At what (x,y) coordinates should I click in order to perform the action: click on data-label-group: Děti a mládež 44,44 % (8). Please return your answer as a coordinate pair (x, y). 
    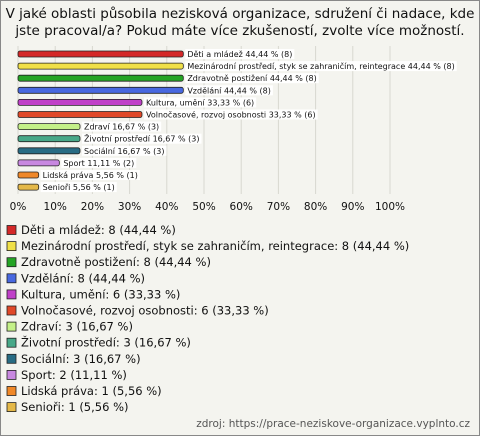
    Looking at the image, I should click on (240, 54).